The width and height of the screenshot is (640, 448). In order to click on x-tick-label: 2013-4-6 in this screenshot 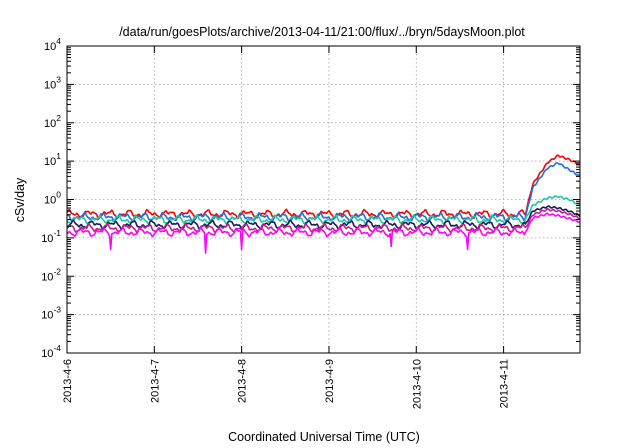, I will do `click(68, 381)`.